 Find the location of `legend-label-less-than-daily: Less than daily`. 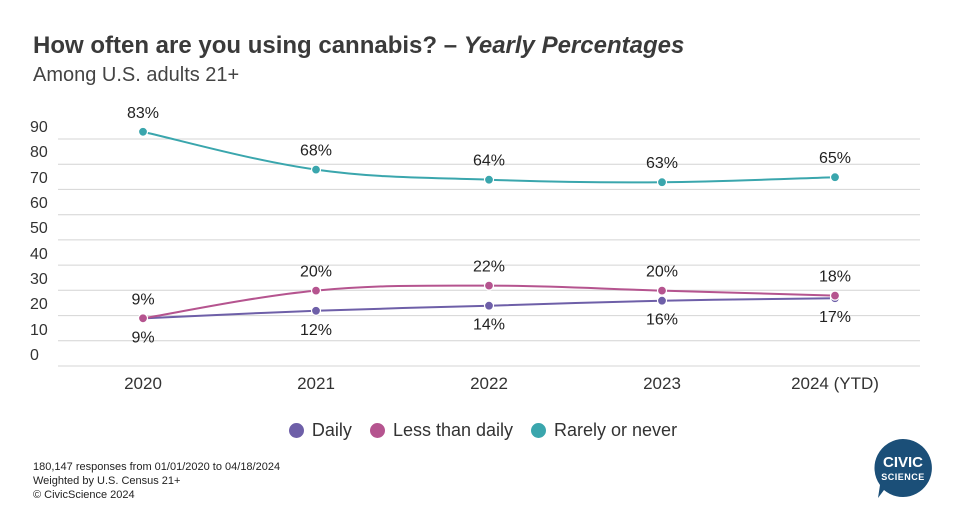

legend-label-less-than-daily: Less than daily is located at coordinates (453, 430).